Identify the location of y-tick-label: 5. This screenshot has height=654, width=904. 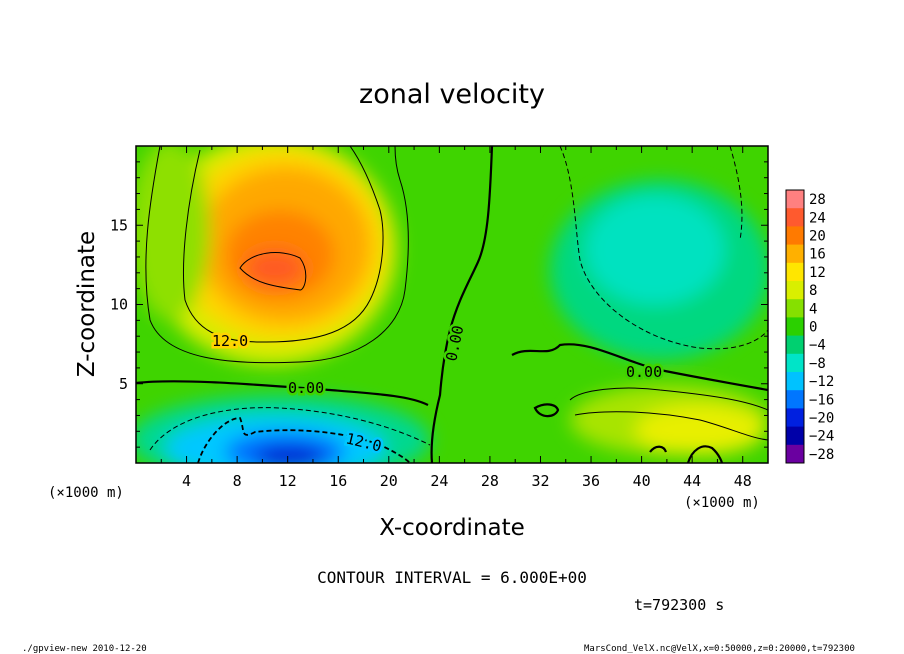
(123, 384).